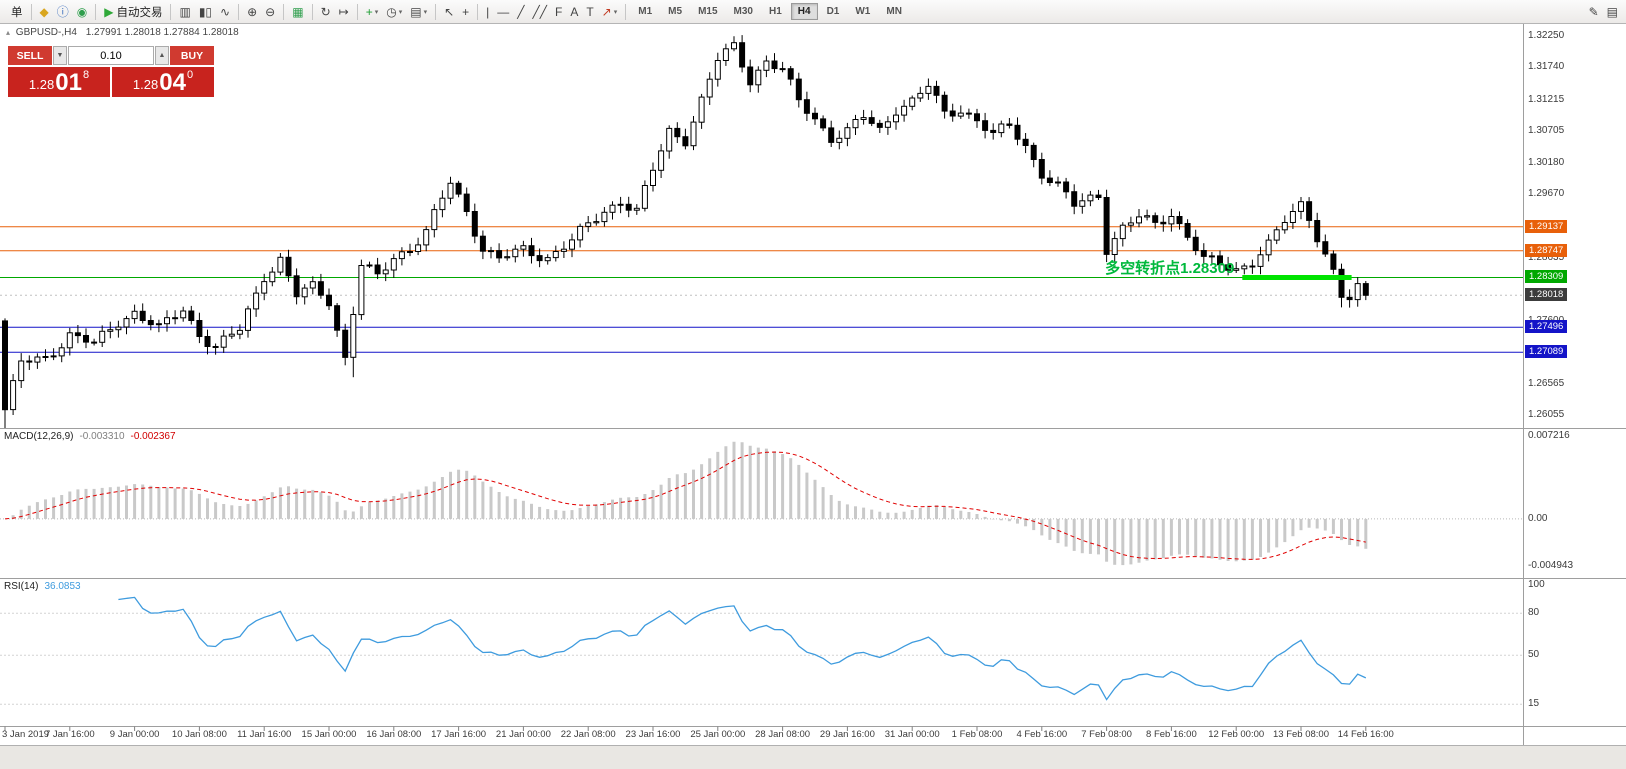 The image size is (1626, 769). I want to click on macd-indicator-label: MACD(12,26,9) -0.003310 -0.002367, so click(90, 436).